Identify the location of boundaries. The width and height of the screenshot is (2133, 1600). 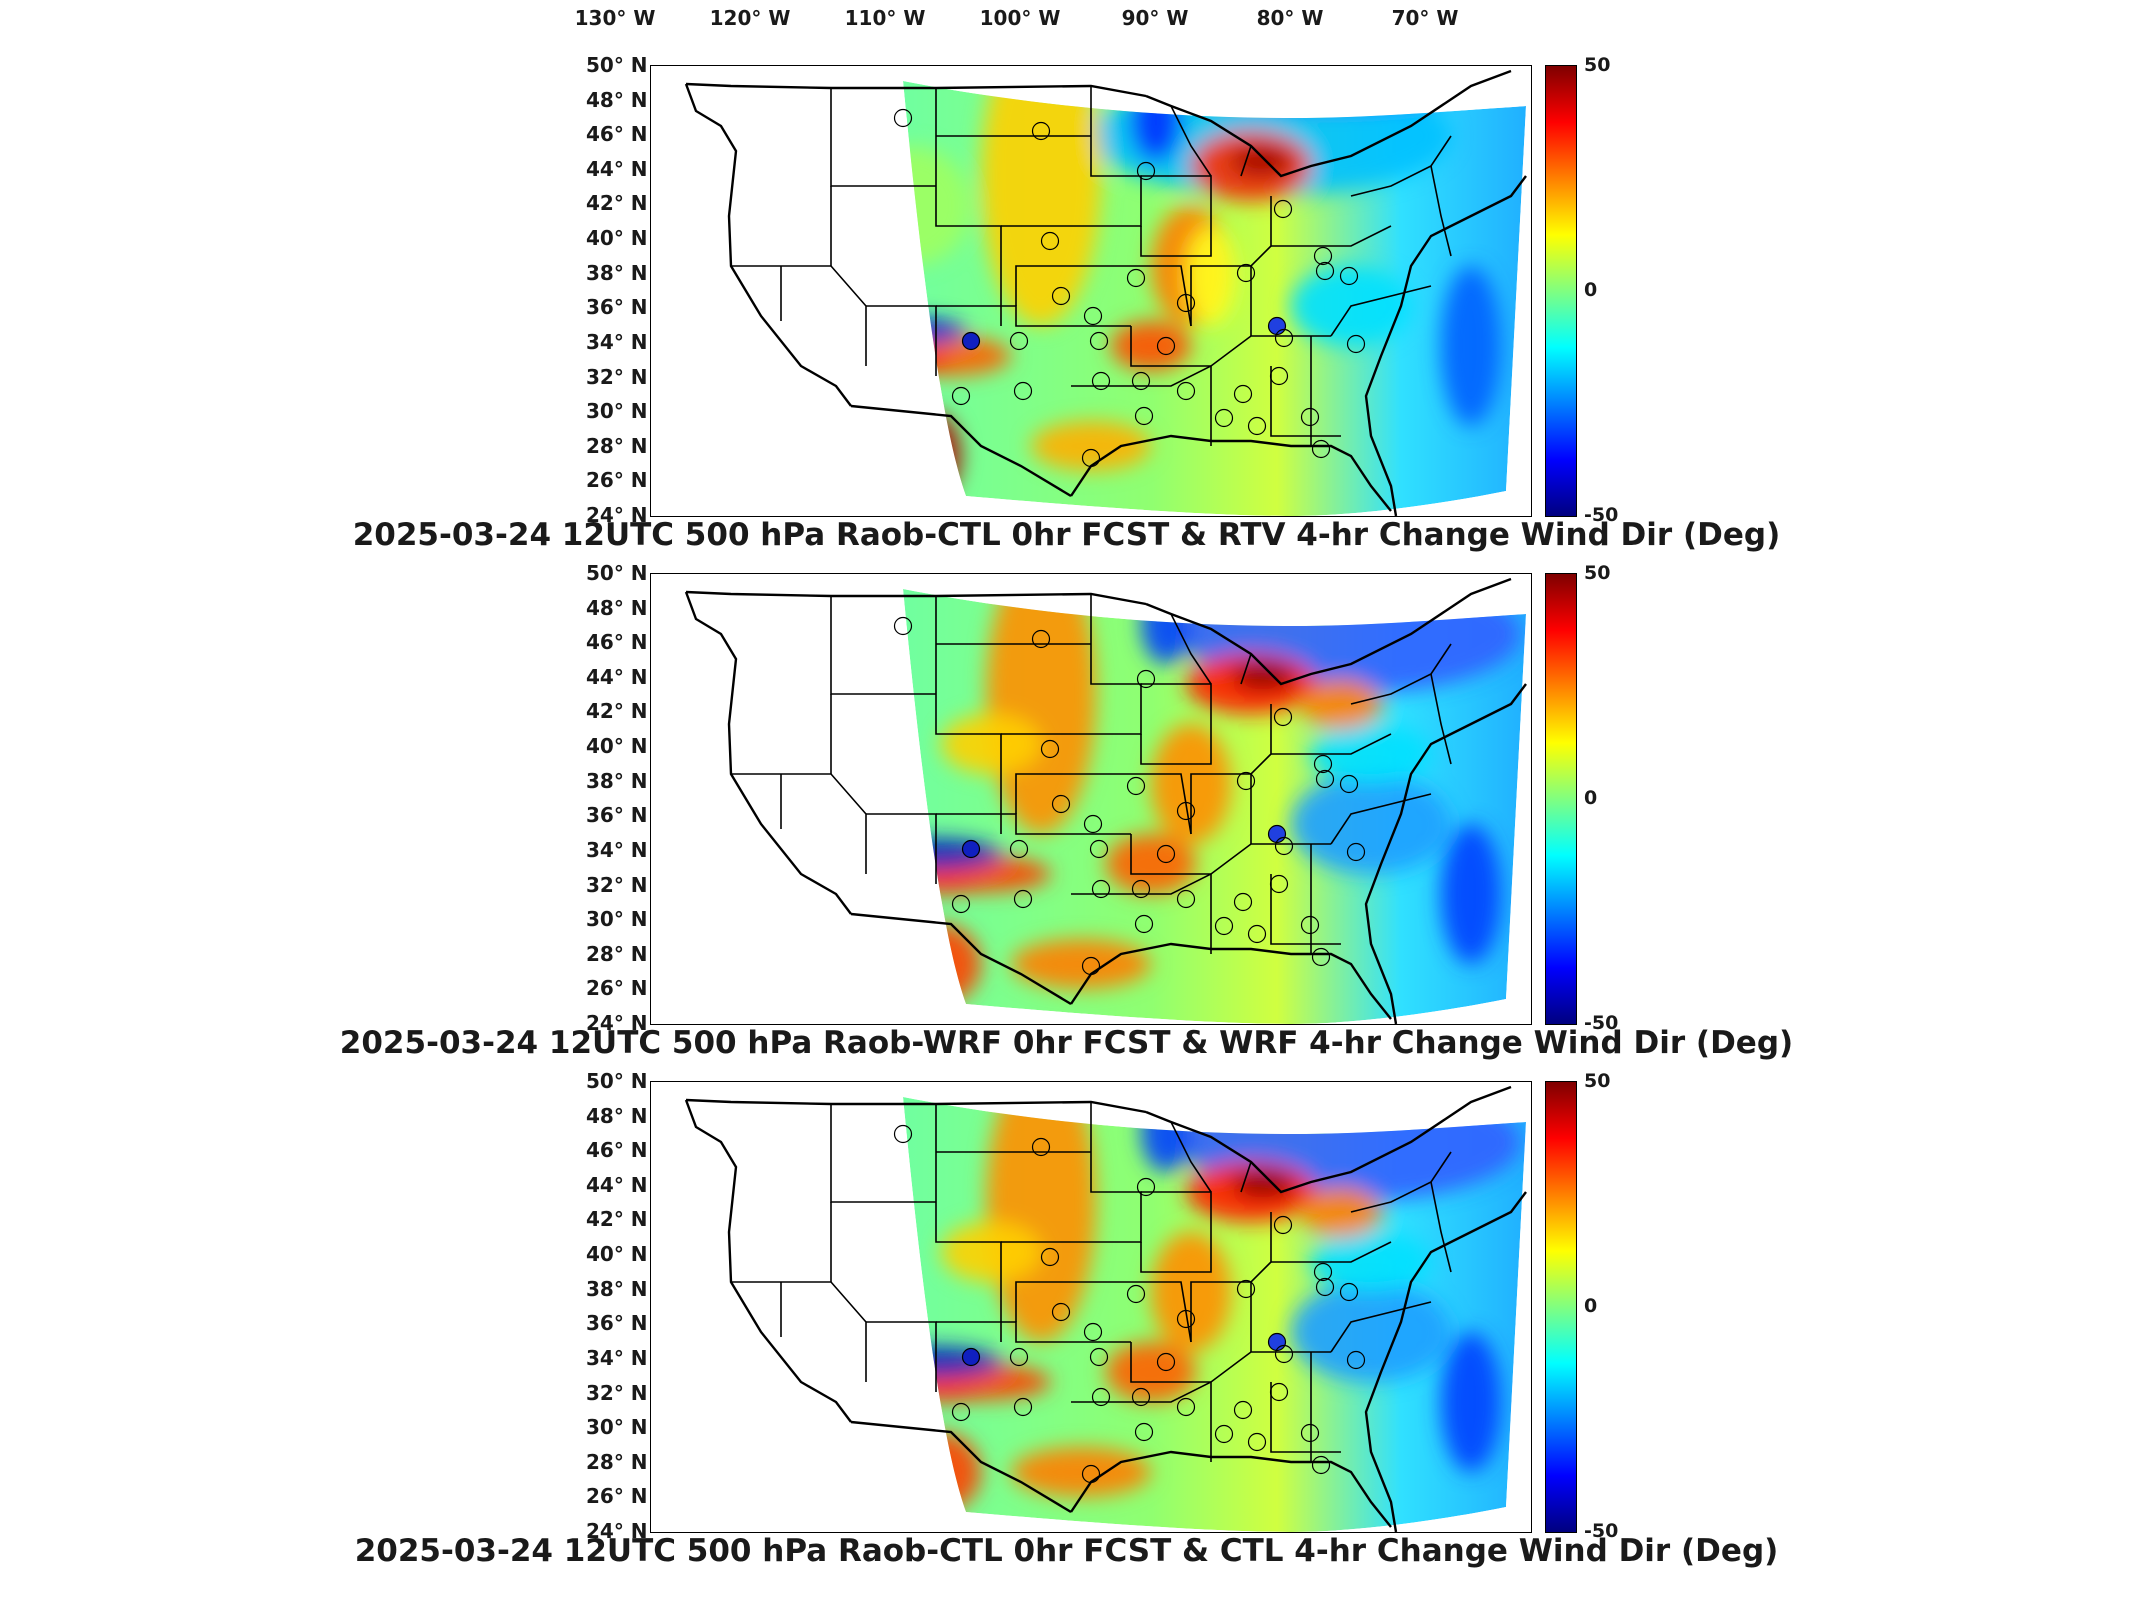
(1105, 800).